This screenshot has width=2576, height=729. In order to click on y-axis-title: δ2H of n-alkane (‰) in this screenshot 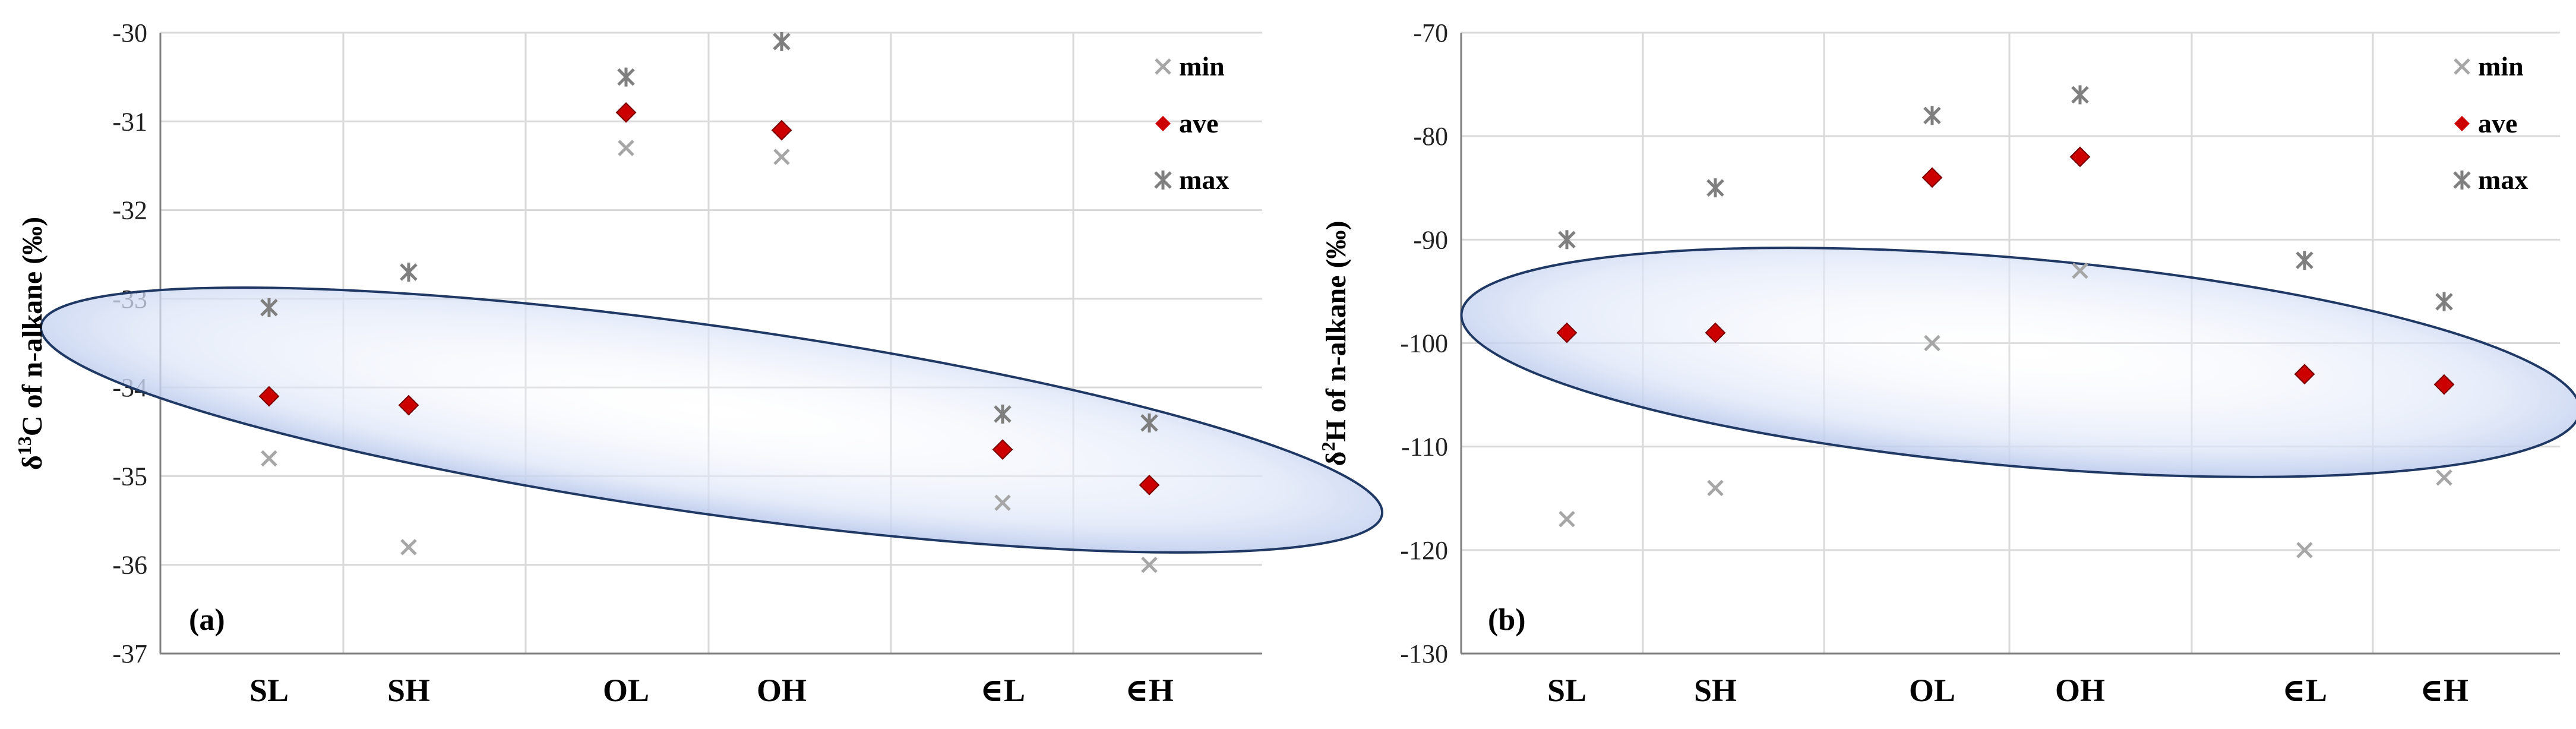, I will do `click(1334, 343)`.